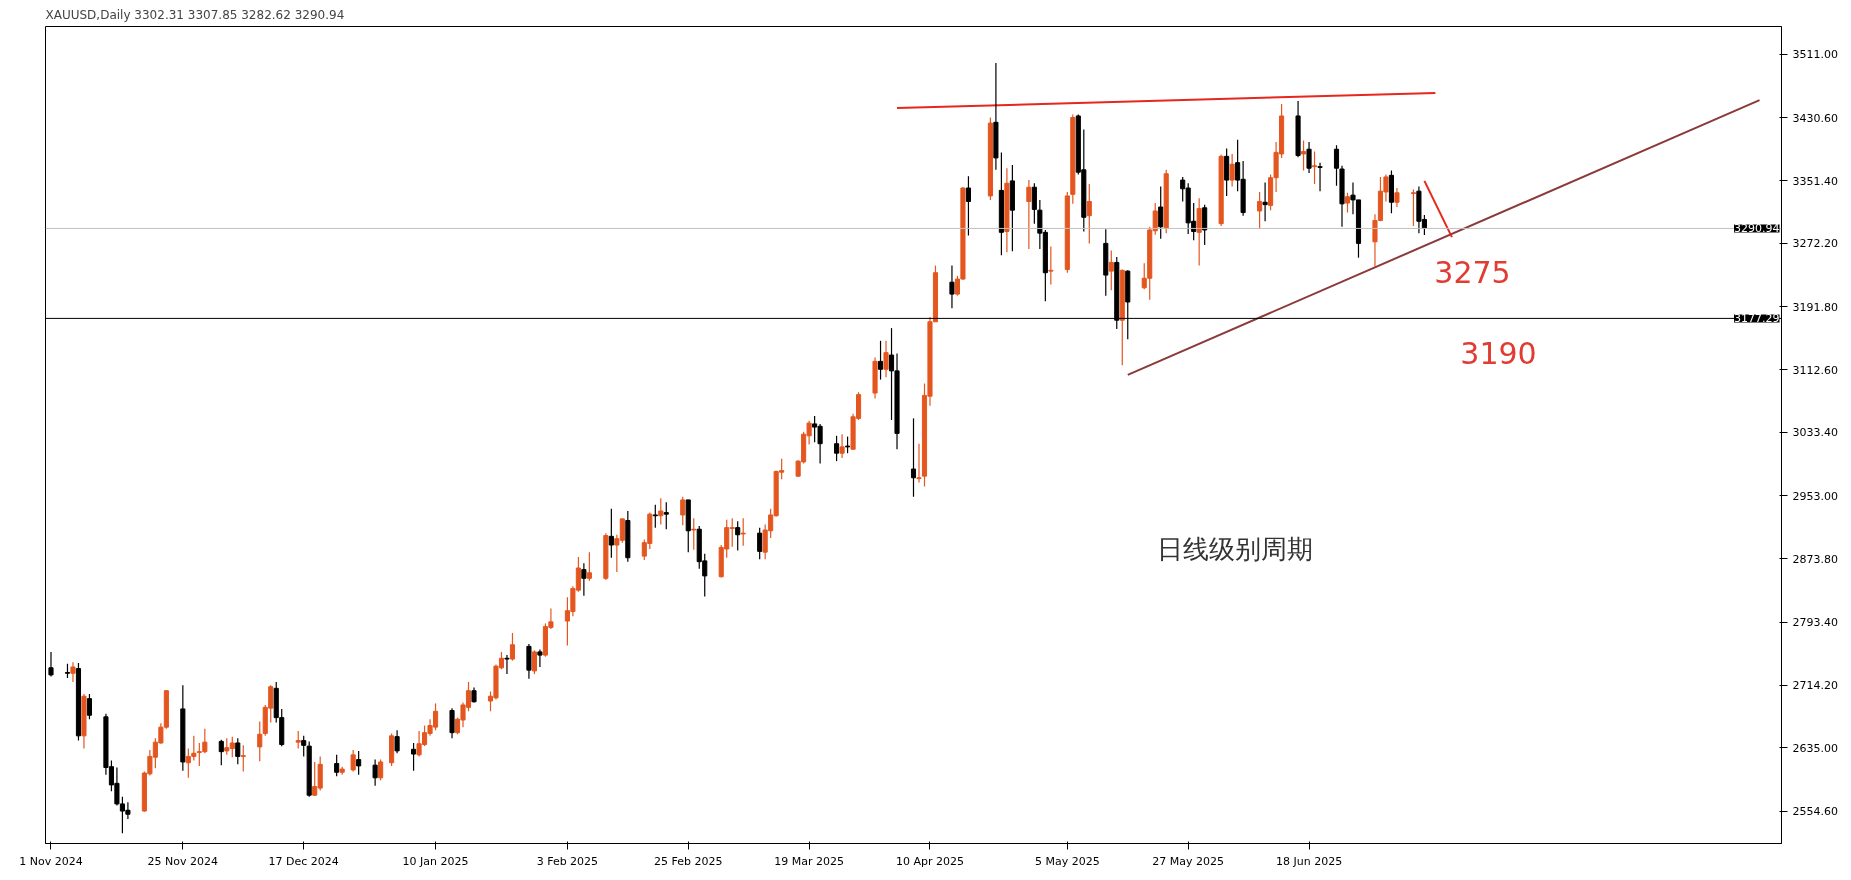 This screenshot has width=1851, height=880. Describe the element at coordinates (1815, 623) in the screenshot. I see `y-tick-label: 2793.40` at that location.